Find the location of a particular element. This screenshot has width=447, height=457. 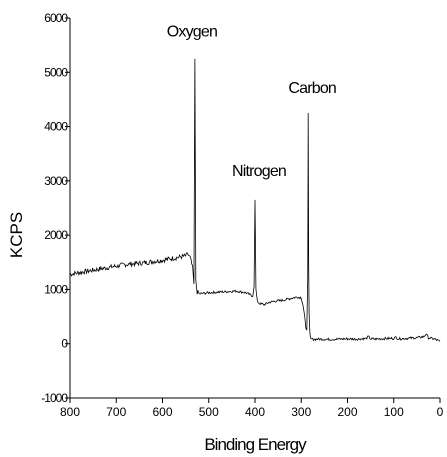

x-tick-label: 300 is located at coordinates (301, 412).